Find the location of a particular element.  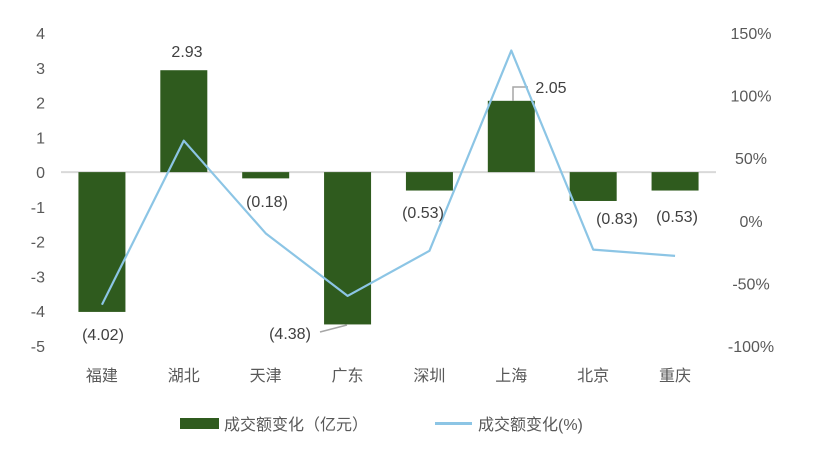

legend-label-bar-series: 成交额变化（亿元） is located at coordinates (296, 425).